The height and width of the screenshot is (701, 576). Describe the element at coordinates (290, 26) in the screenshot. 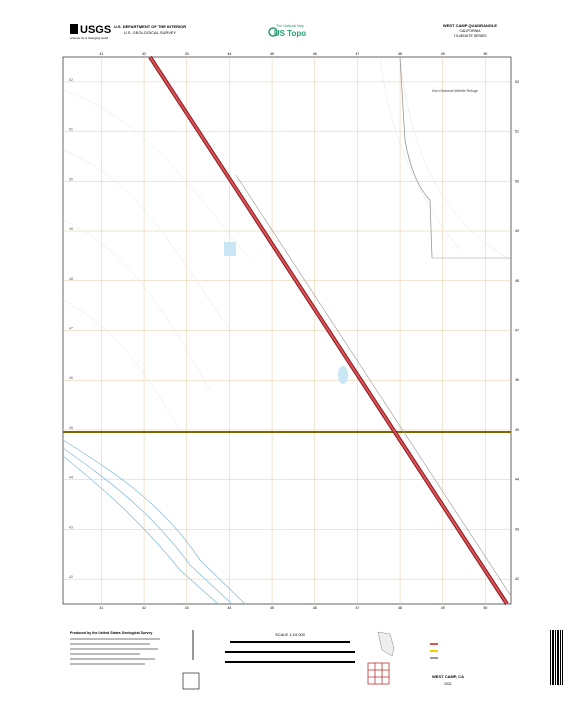

I see `national-map: The National Map` at that location.